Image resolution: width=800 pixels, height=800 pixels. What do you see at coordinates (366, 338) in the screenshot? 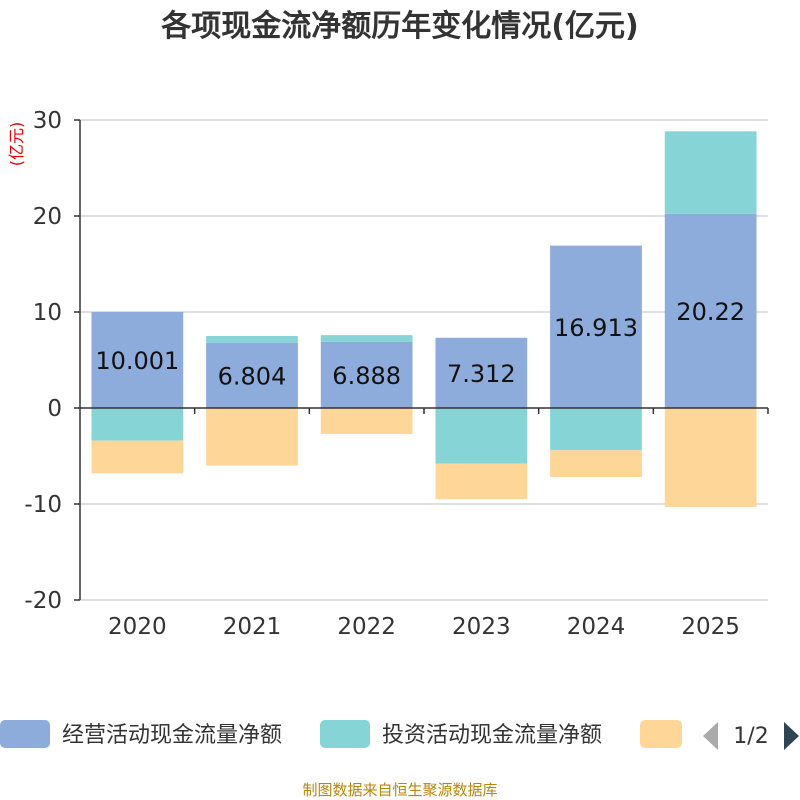
I see `bar-investing-2022` at bounding box center [366, 338].